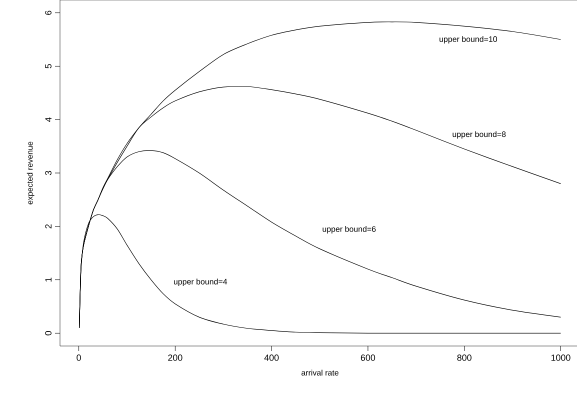 This screenshot has height=399, width=577. I want to click on y-tick-label: 0, so click(48, 333).